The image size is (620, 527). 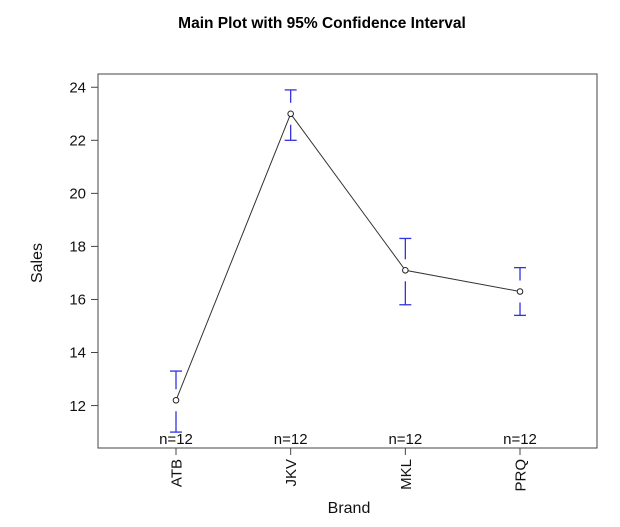 I want to click on y-tick-label: 24, so click(x=77, y=87).